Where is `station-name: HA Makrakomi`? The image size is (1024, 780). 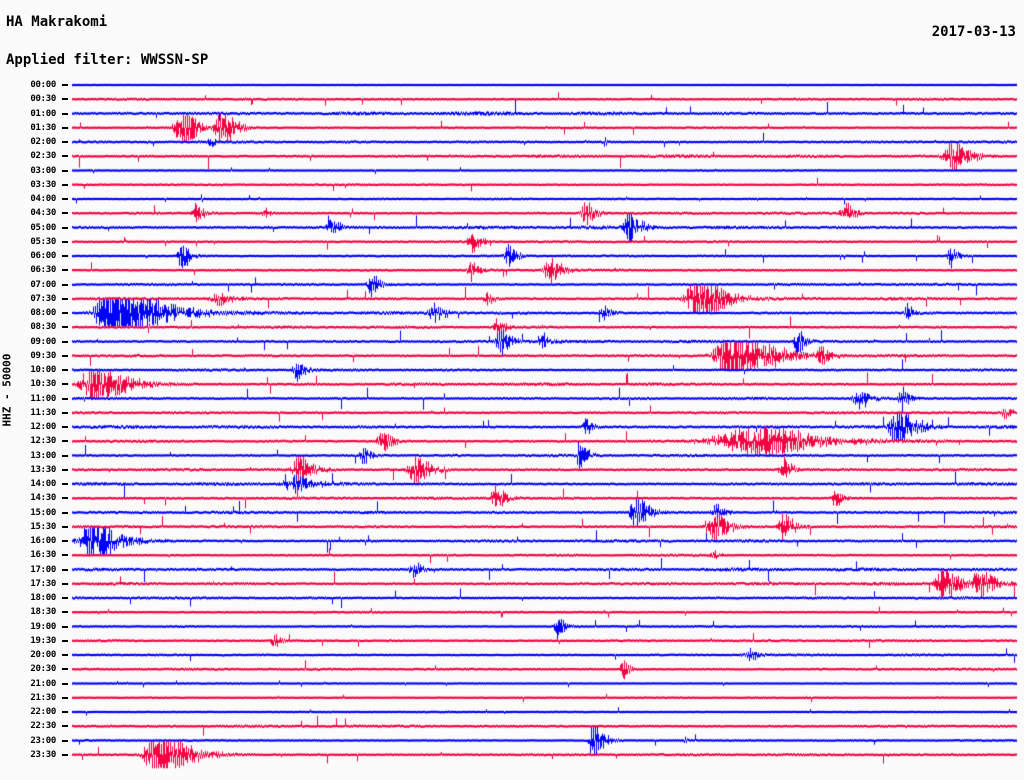
station-name: HA Makrakomi is located at coordinates (57, 22).